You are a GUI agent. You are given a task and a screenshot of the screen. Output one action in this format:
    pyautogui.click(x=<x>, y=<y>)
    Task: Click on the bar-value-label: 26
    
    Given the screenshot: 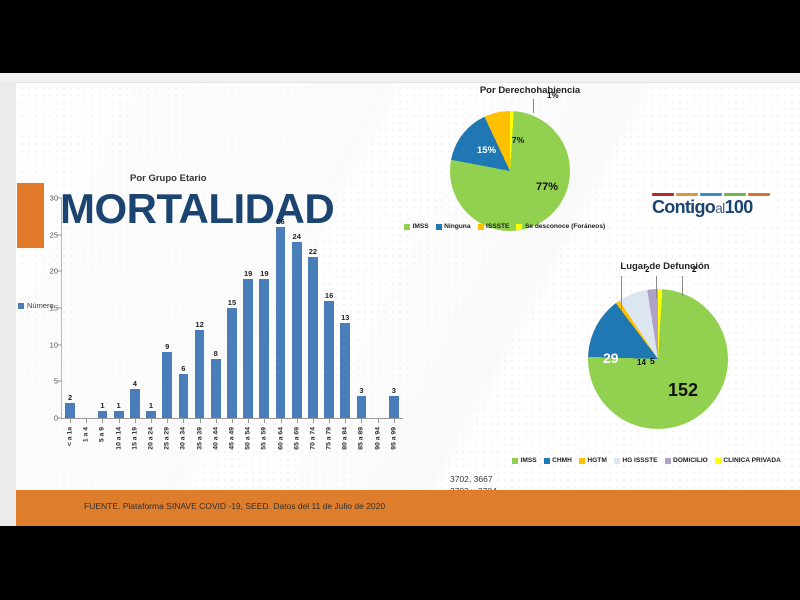 What is the action you would take?
    pyautogui.click(x=280, y=222)
    